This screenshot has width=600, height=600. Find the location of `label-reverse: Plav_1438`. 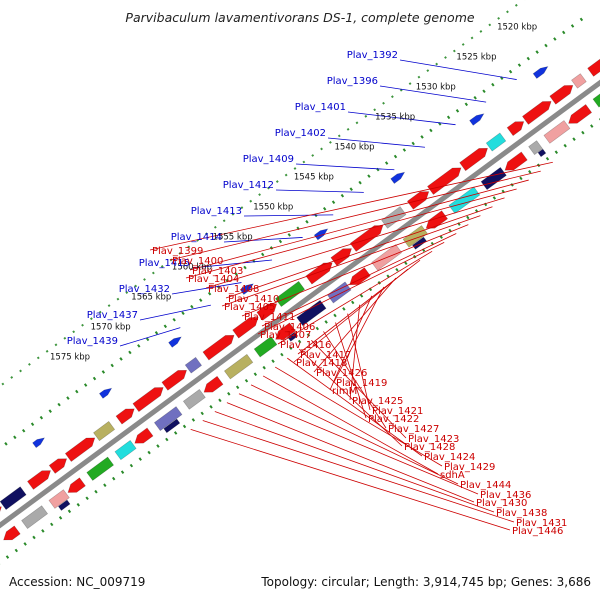

label-reverse: Plav_1438 is located at coordinates (521, 513).